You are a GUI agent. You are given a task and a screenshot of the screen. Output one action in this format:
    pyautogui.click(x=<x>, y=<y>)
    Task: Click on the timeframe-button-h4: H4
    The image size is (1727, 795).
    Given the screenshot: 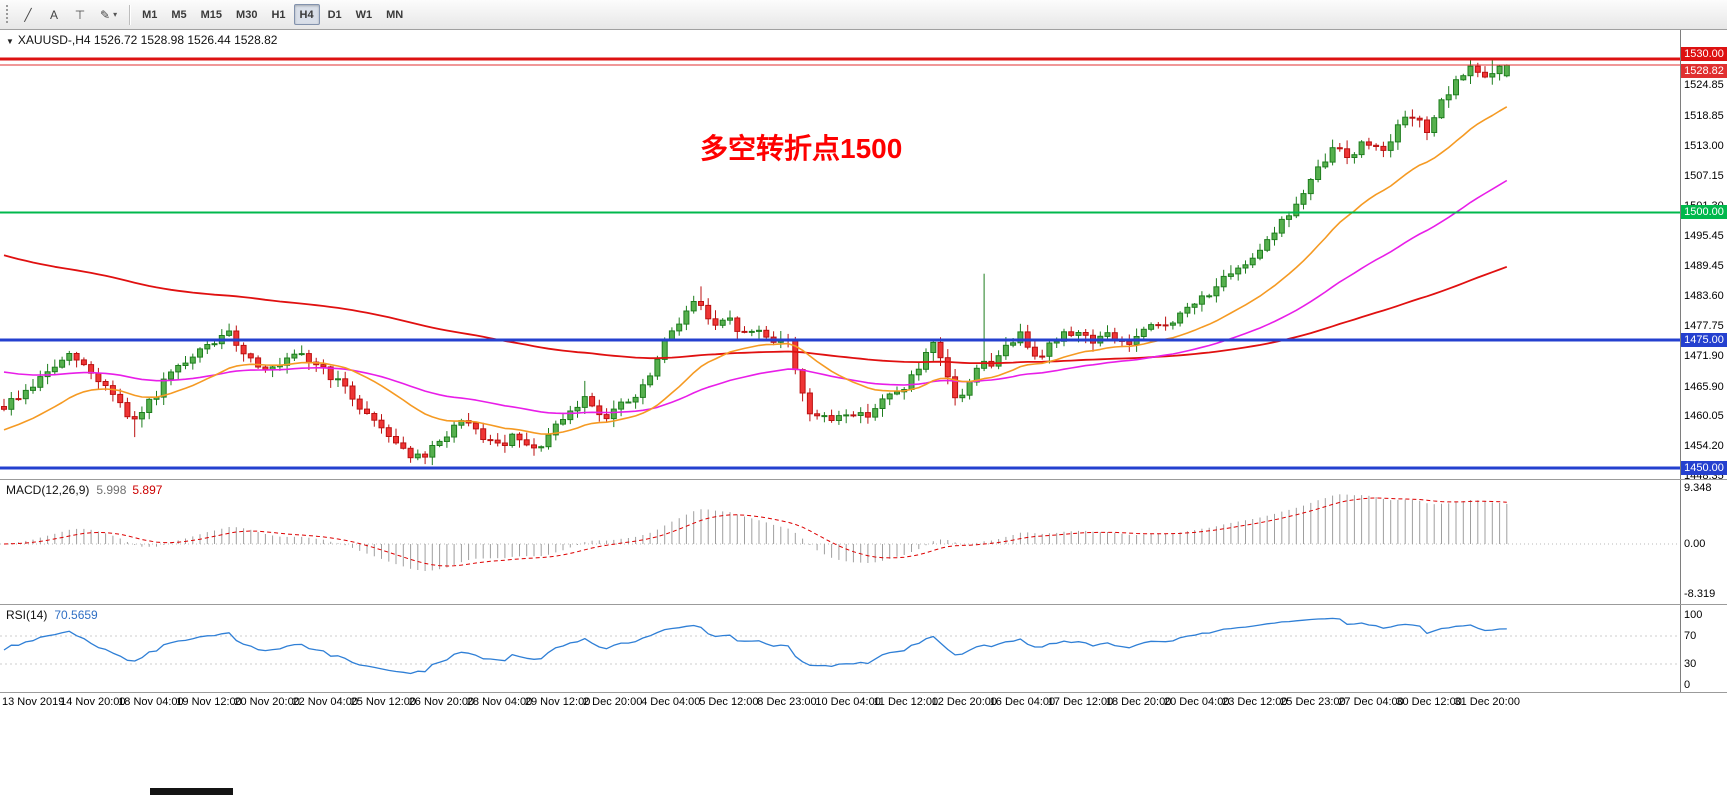 What is the action you would take?
    pyautogui.click(x=306, y=14)
    